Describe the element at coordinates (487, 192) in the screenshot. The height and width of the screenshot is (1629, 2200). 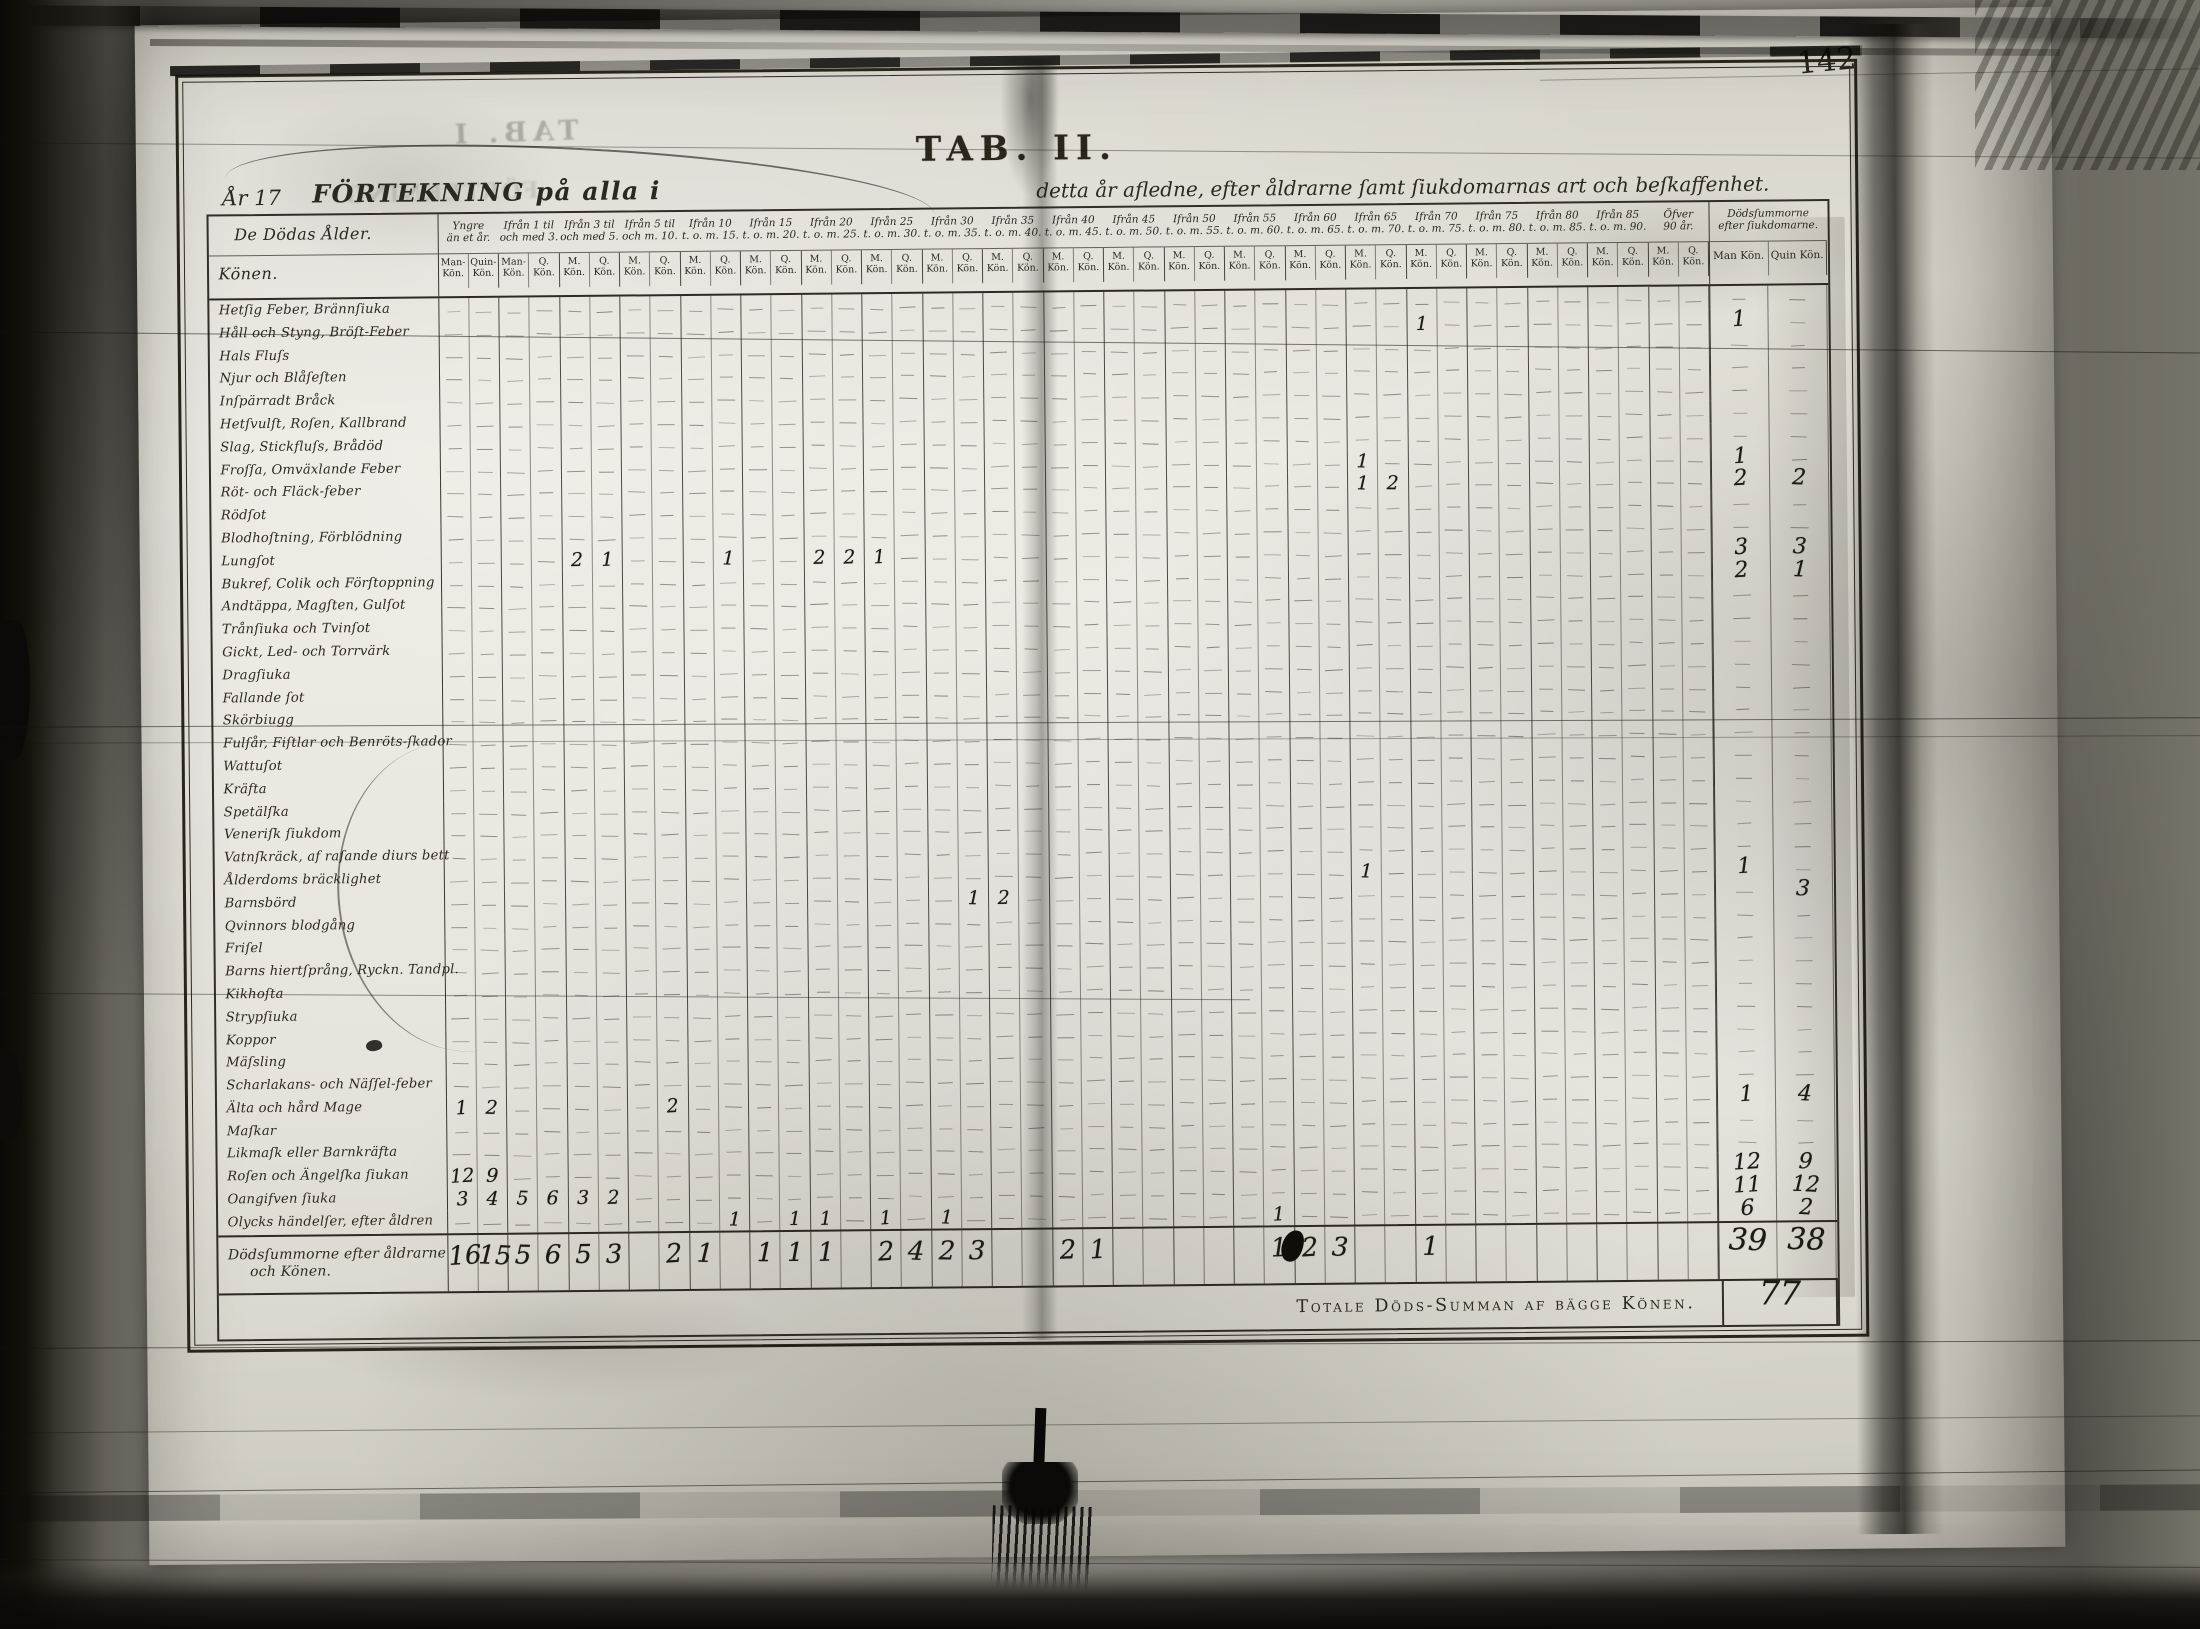
I see `heading-main: FÖRTEKNING på alla i` at that location.